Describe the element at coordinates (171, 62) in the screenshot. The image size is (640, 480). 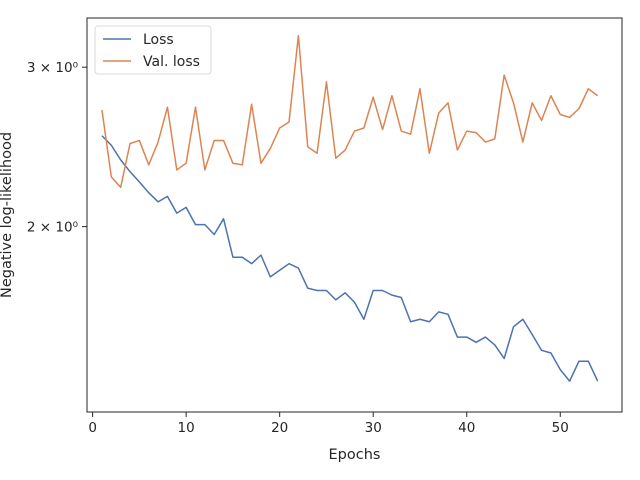
I see `legend-label: Val. loss` at that location.